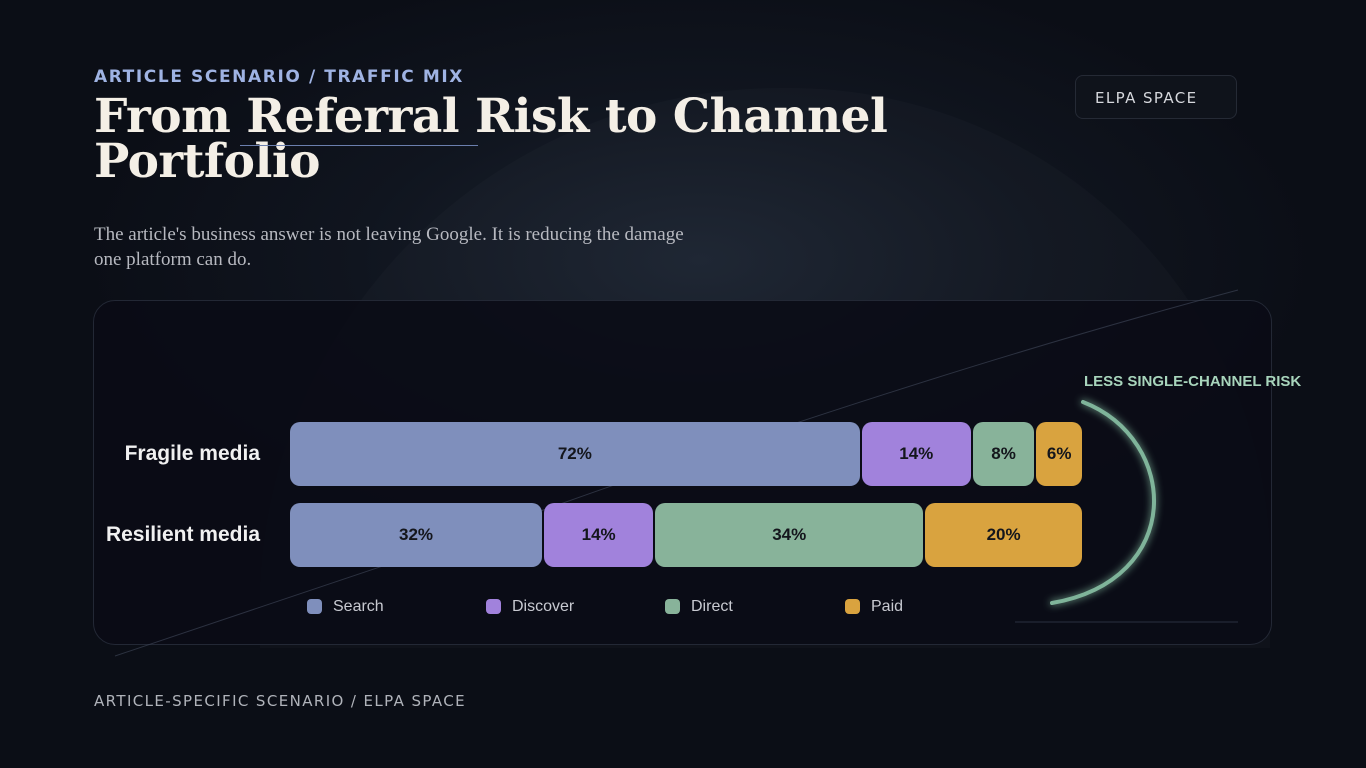 Image resolution: width=1366 pixels, height=768 pixels. Describe the element at coordinates (280, 701) in the screenshot. I see `footer-caption: ARTICLE-SPECIFIC SCENARIO / ELPA SPACE` at that location.